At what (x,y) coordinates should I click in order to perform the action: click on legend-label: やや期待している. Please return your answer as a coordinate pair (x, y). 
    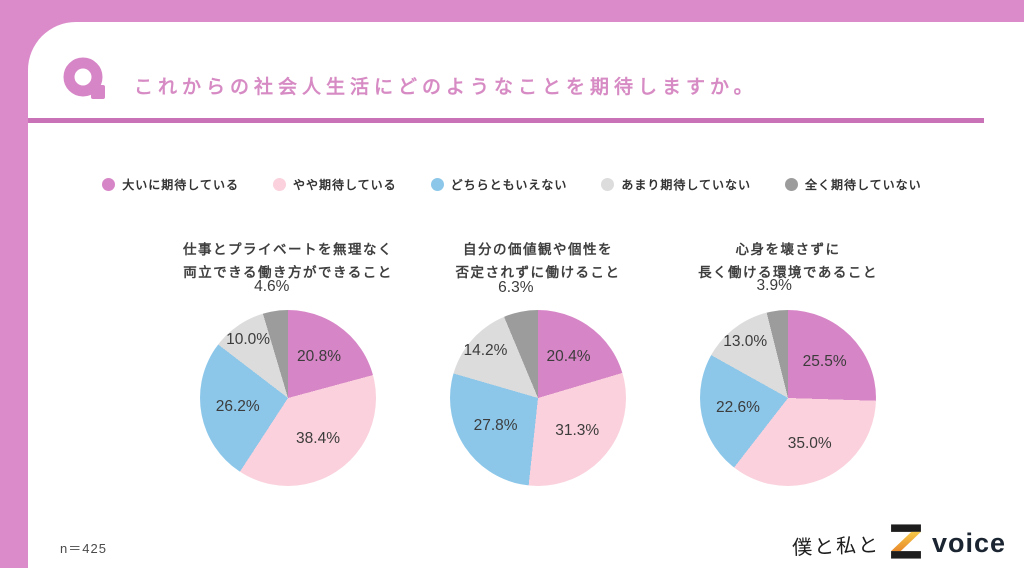
    Looking at the image, I should click on (344, 185).